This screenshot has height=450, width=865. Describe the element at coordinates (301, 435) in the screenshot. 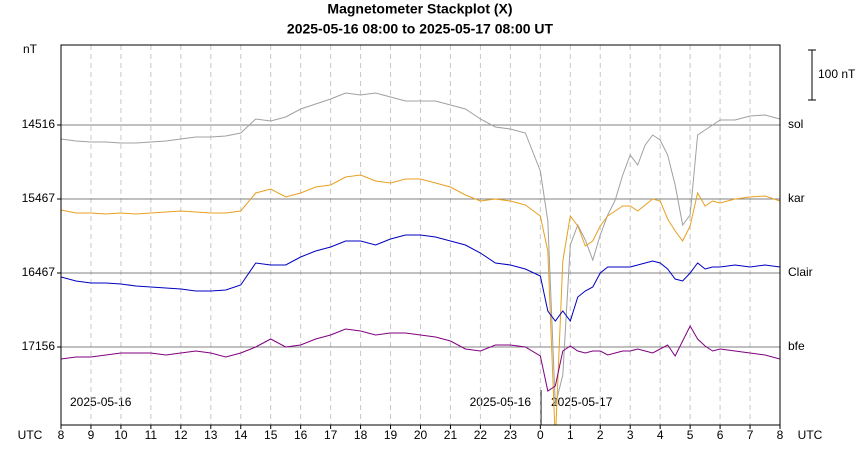

I see `x-tick-label: 16` at that location.